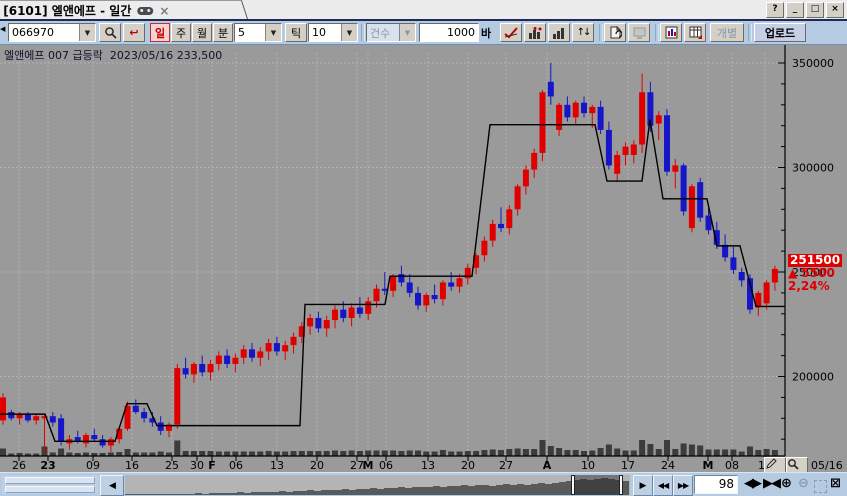 The height and width of the screenshot is (496, 847). Describe the element at coordinates (164, 10) in the screenshot. I see `tab-close-icon: ×` at that location.